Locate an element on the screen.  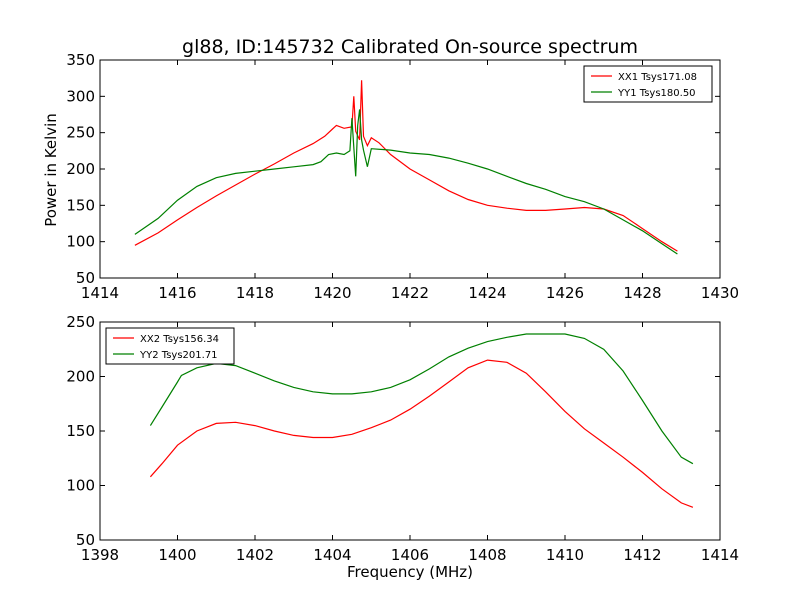
top-panel-x-tick-label: 1422 is located at coordinates (410, 293).